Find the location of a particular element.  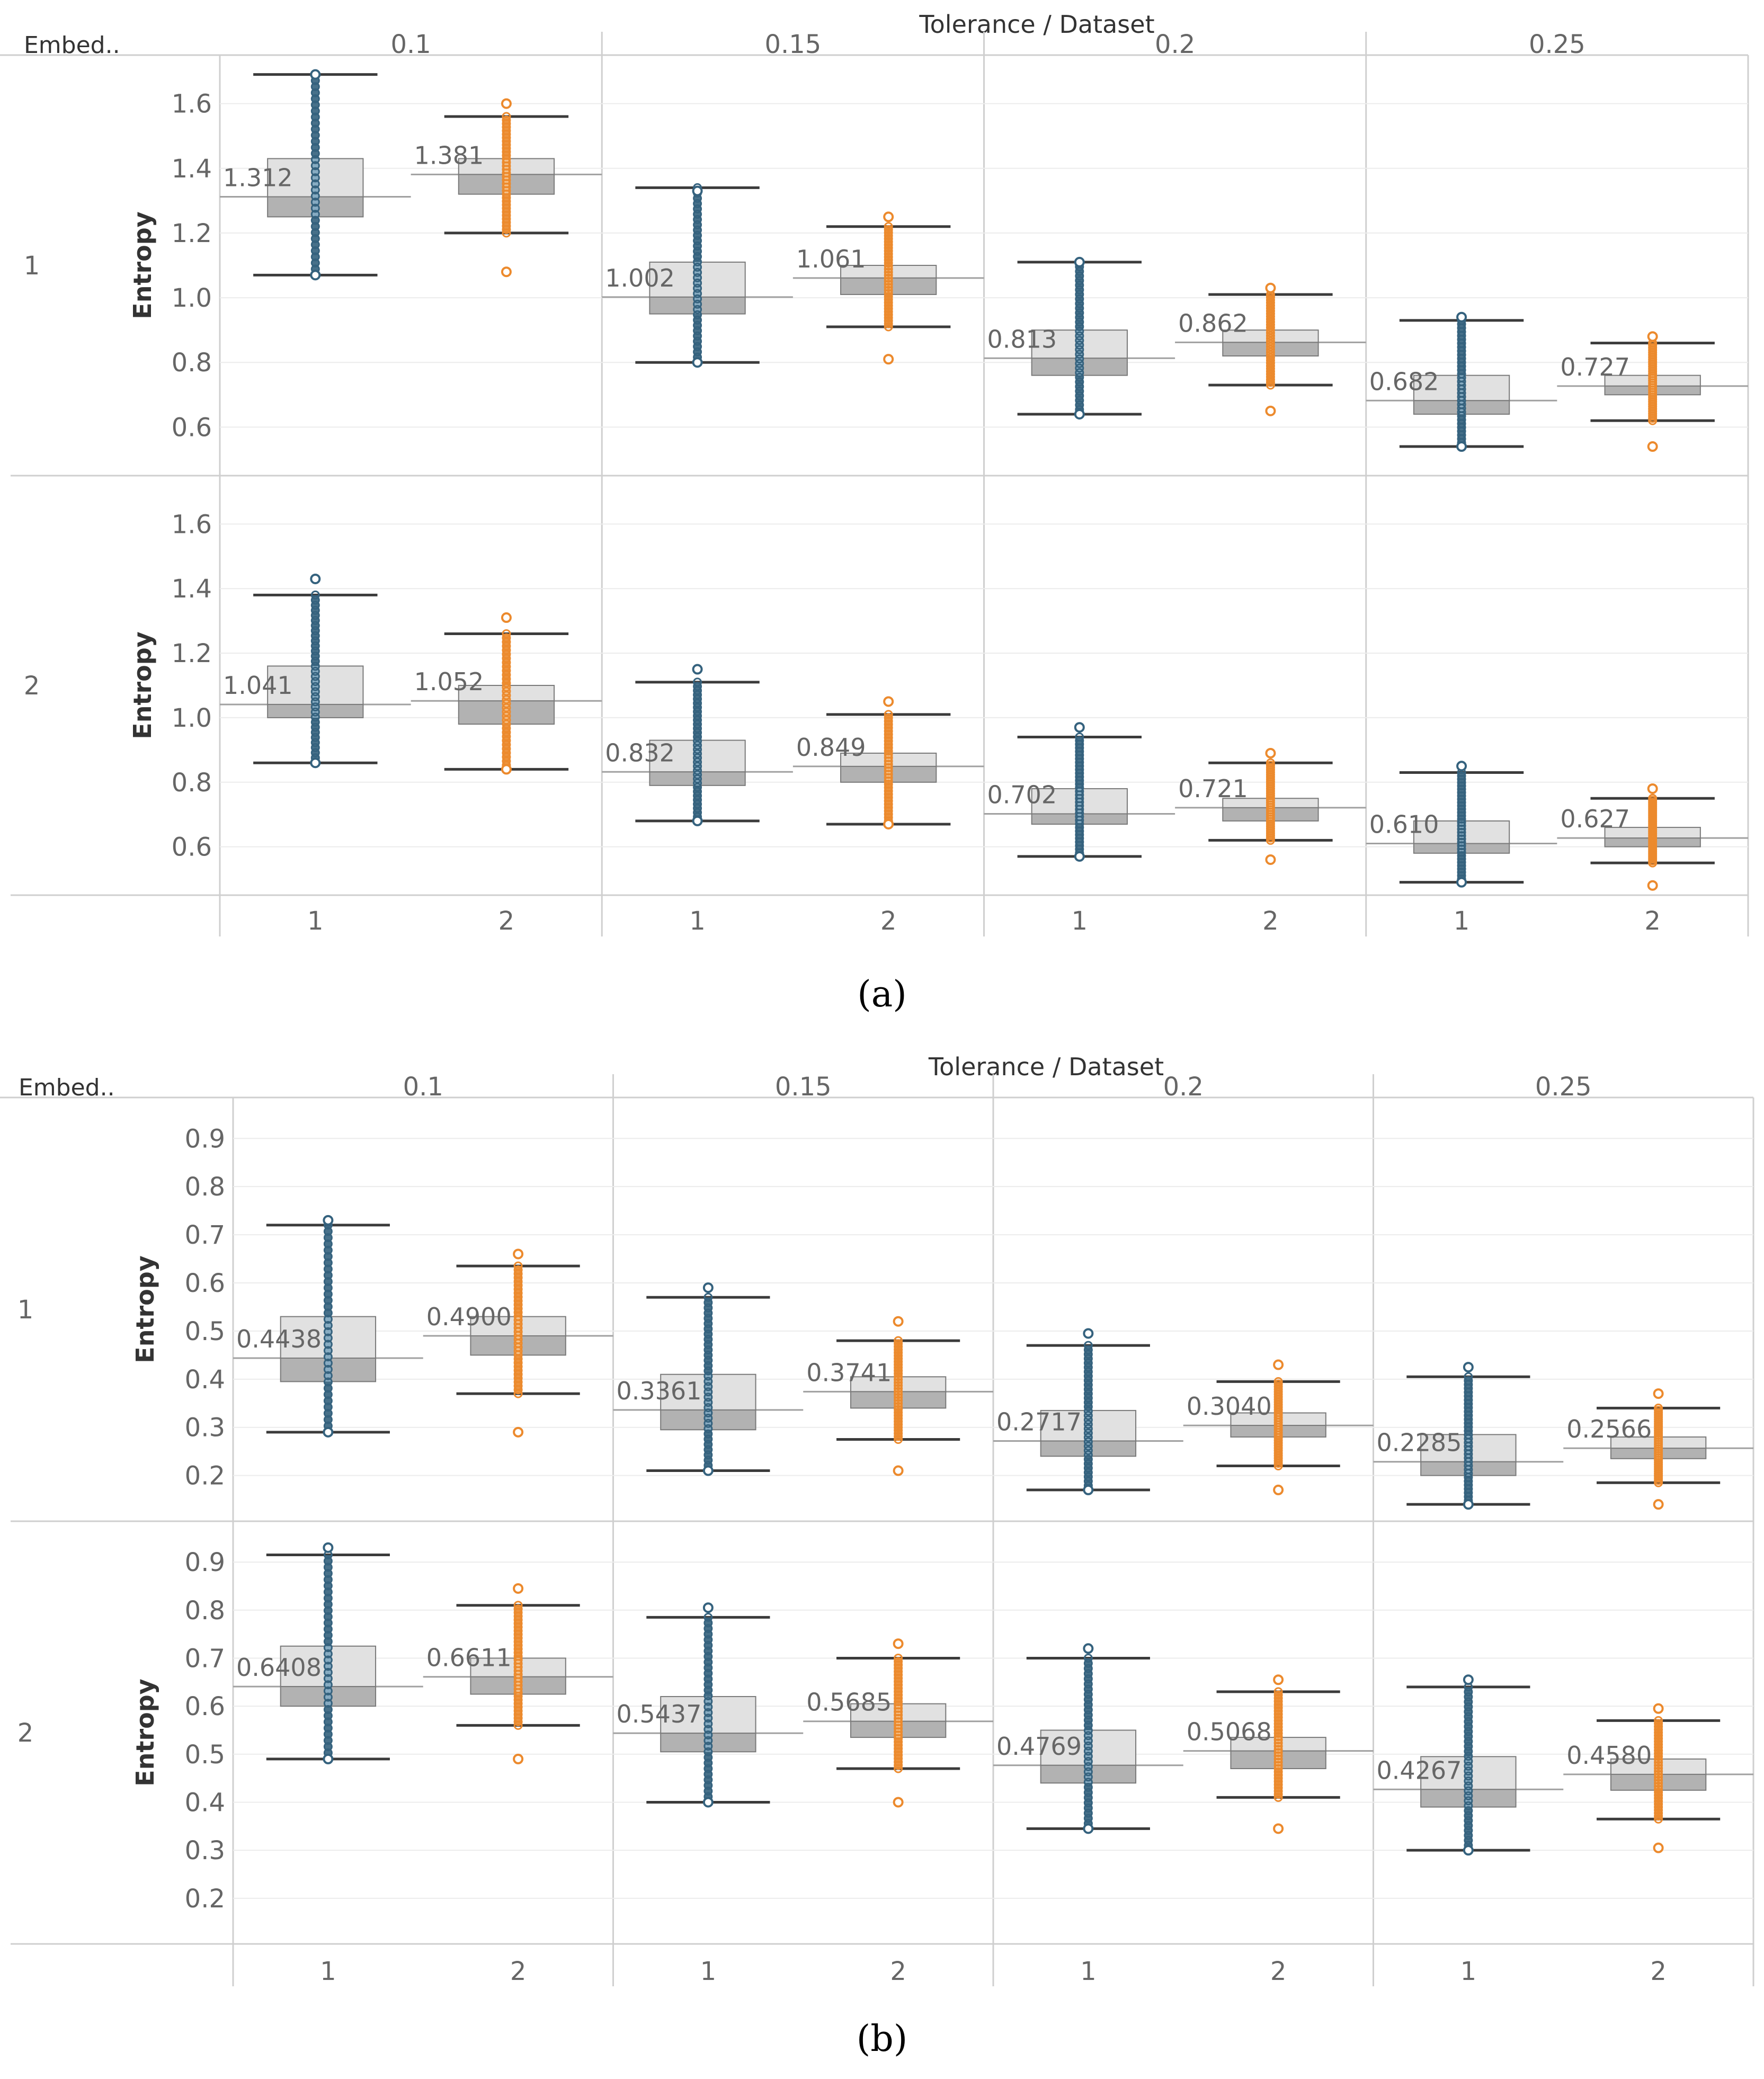

dataset-label: 1 is located at coordinates (1088, 1971).